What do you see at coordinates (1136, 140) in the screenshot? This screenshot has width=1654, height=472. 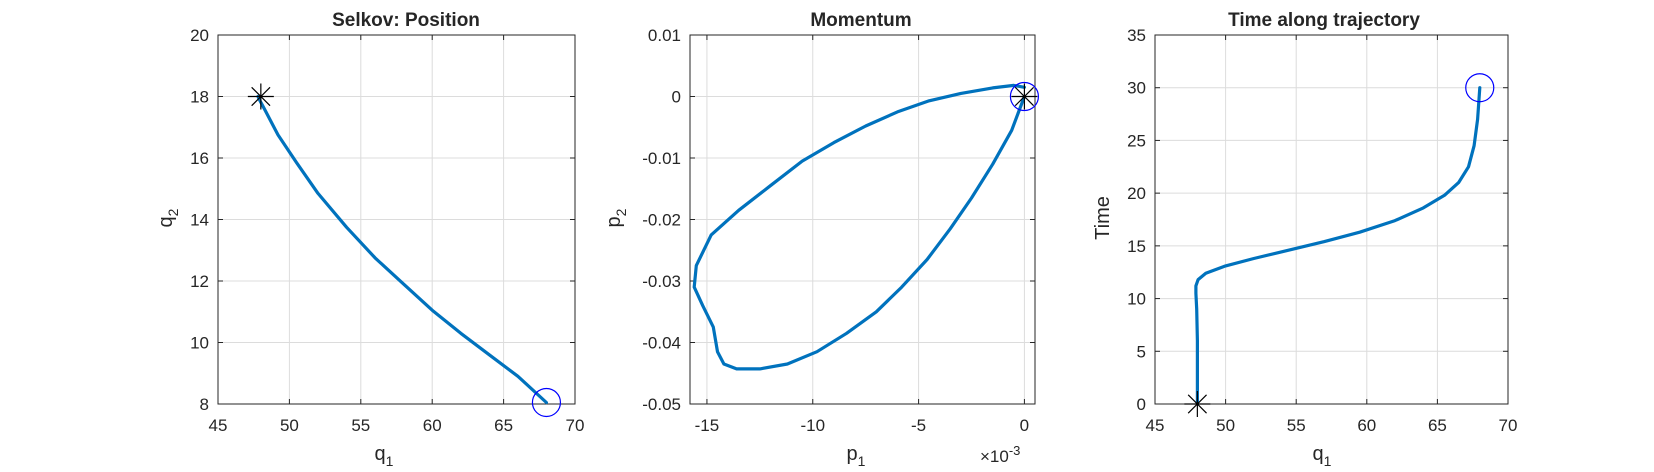 I see `y-tick-label: 25` at bounding box center [1136, 140].